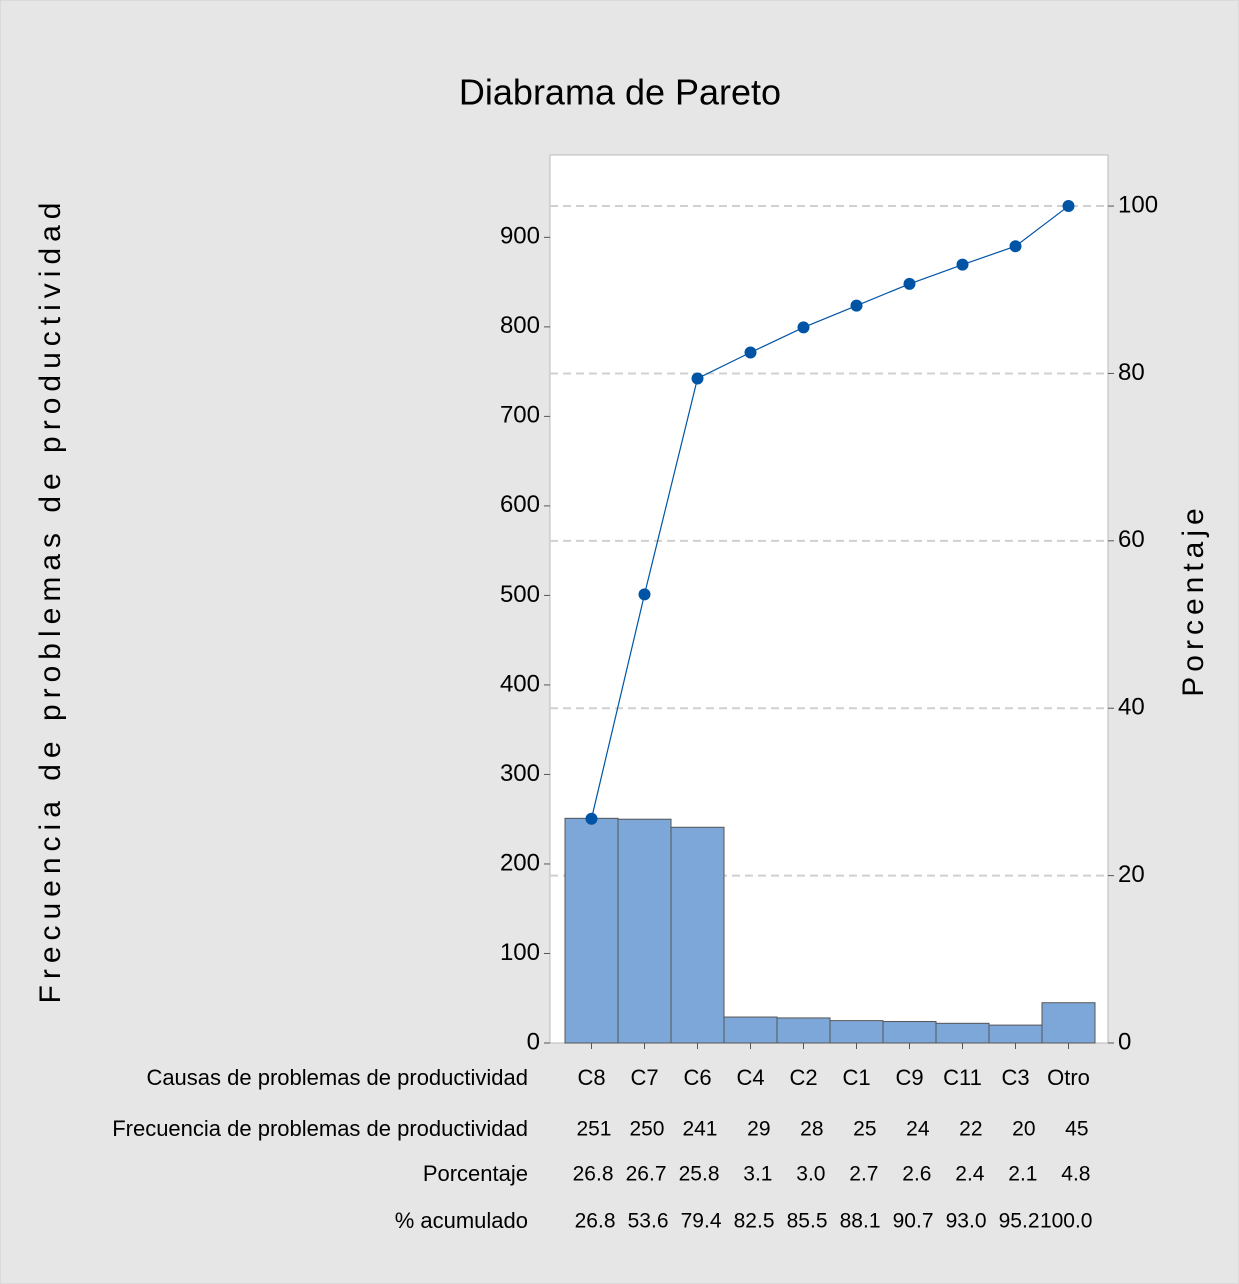 The width and height of the screenshot is (1239, 1284). What do you see at coordinates (697, 1077) in the screenshot?
I see `x-tick-label: C6` at bounding box center [697, 1077].